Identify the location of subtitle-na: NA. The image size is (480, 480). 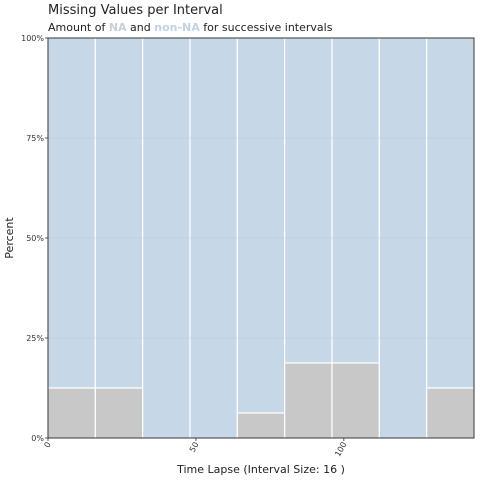
(118, 27).